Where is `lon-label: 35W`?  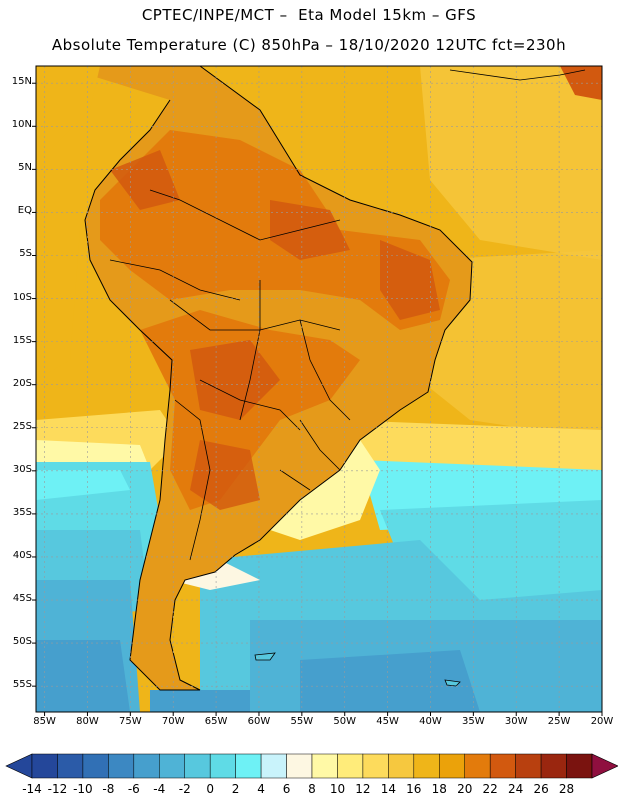
lon-label: 35W is located at coordinates (473, 721).